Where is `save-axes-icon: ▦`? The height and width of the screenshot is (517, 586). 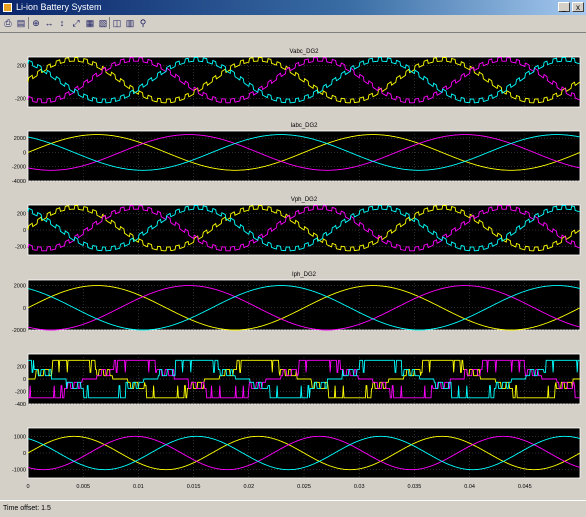
save-axes-icon: ▦ is located at coordinates (90, 23).